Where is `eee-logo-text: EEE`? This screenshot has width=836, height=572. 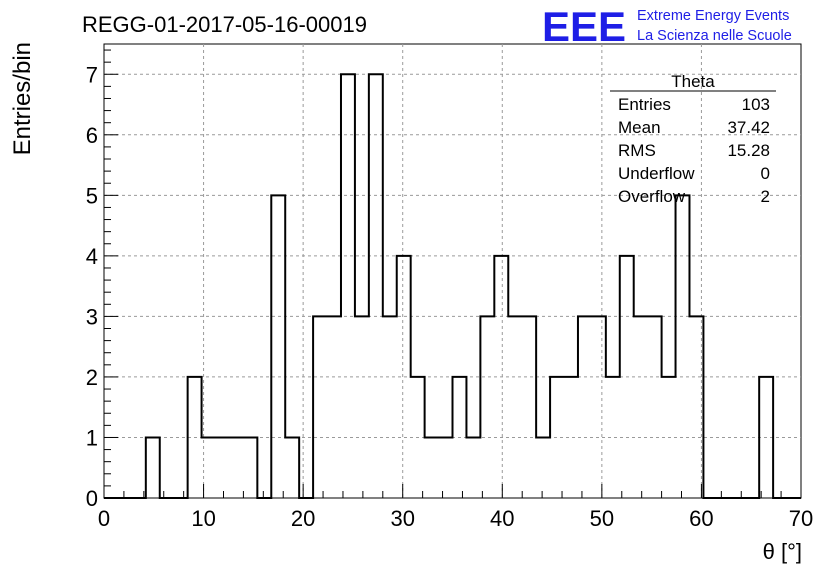
eee-logo-text: EEE is located at coordinates (584, 26).